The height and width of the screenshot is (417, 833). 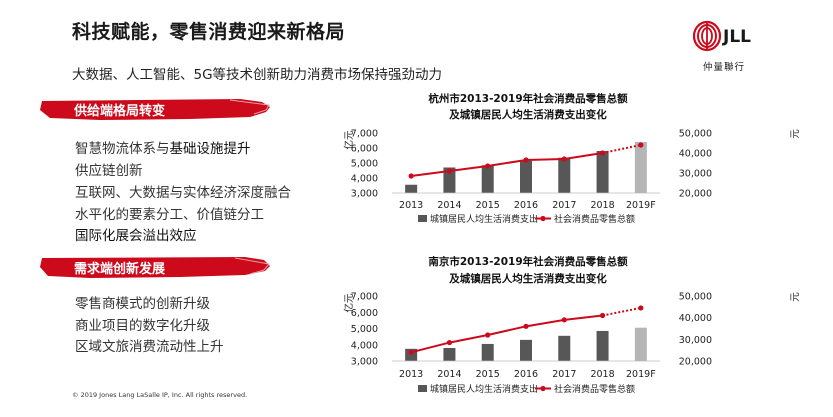 I want to click on hangzhou-left-tick-label: 4,000, so click(x=364, y=179).